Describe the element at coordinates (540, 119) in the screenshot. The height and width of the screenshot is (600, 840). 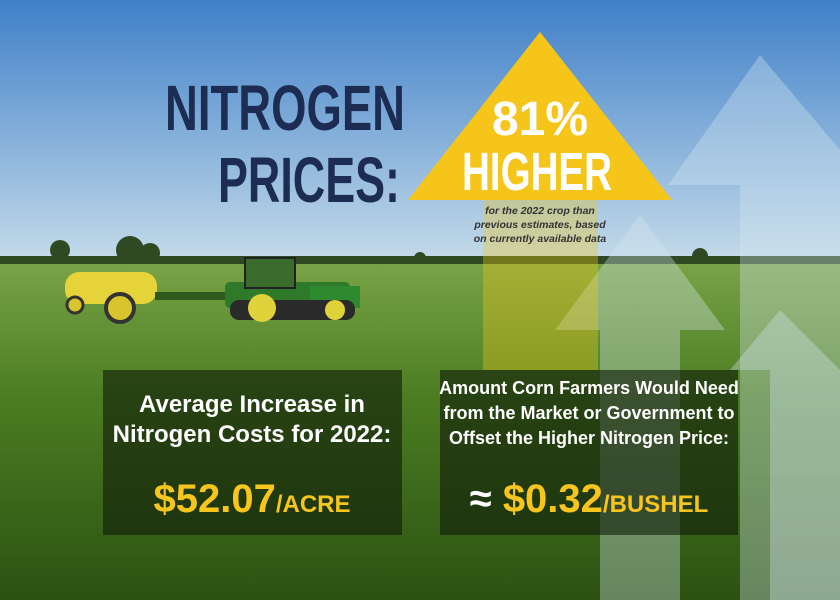
I see `arrow-percent: 81%` at that location.